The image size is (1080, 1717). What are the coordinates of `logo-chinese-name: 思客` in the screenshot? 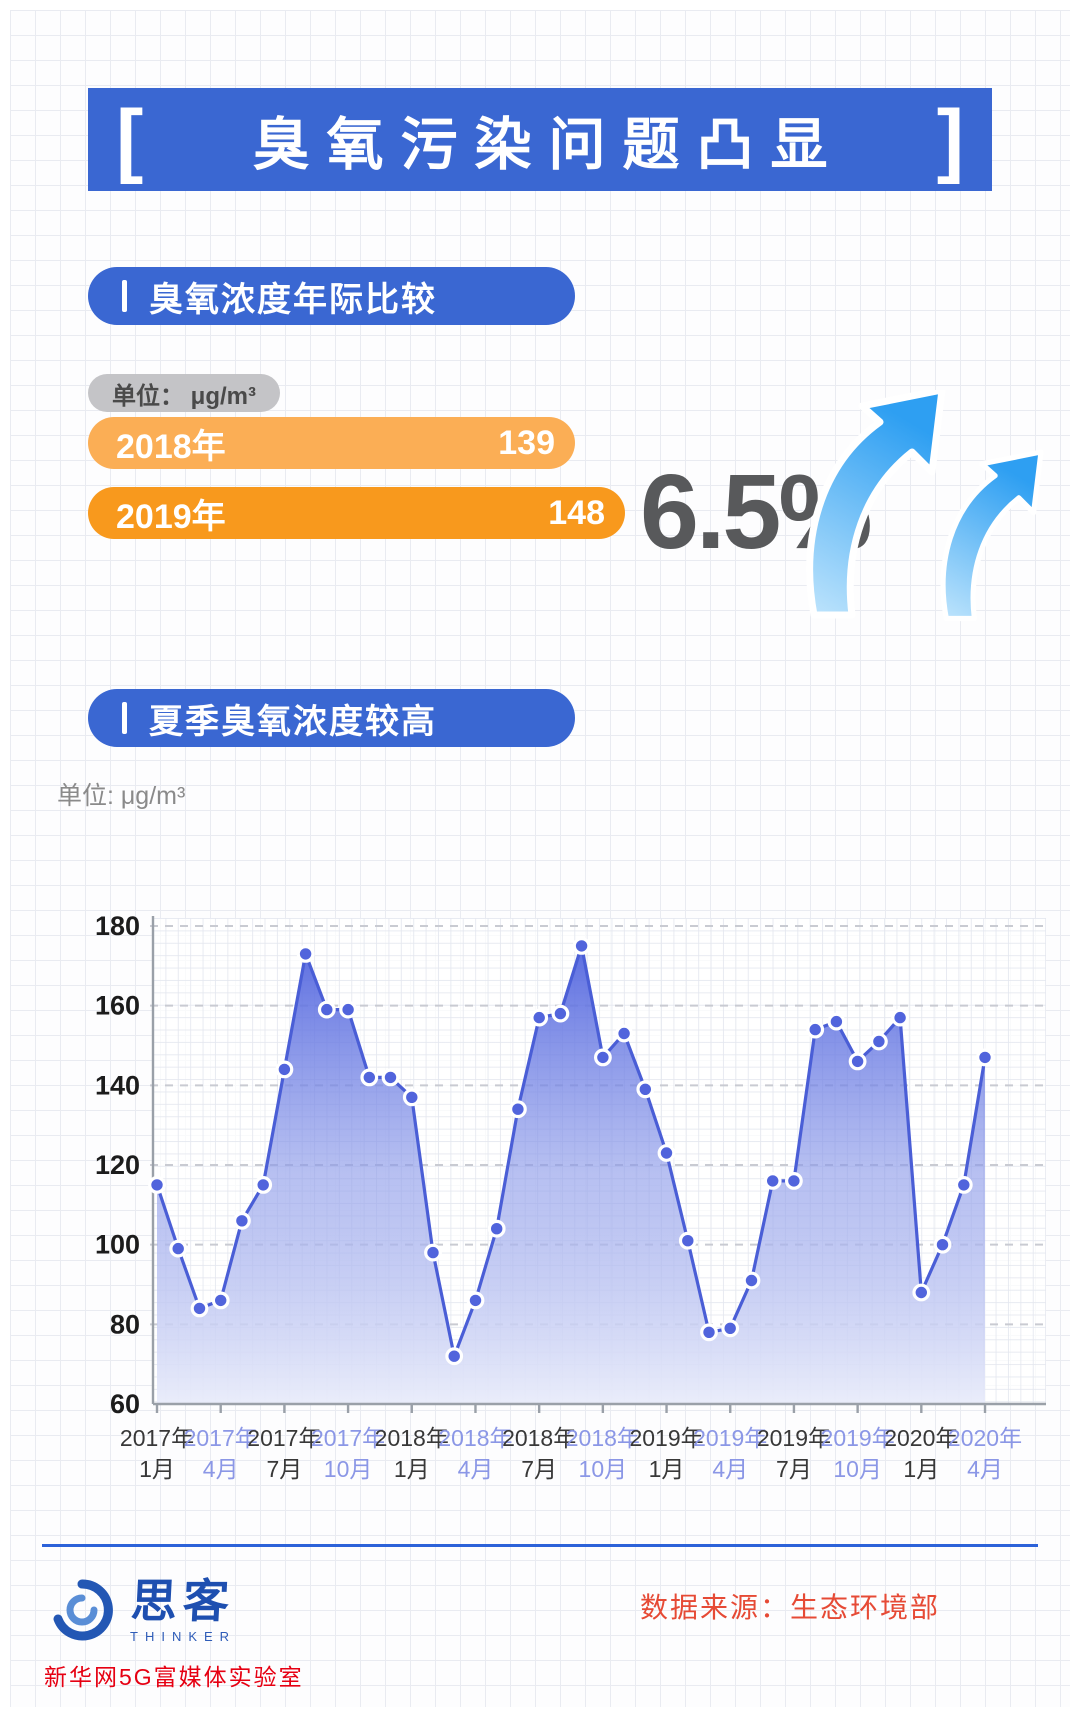 It's located at (183, 1601).